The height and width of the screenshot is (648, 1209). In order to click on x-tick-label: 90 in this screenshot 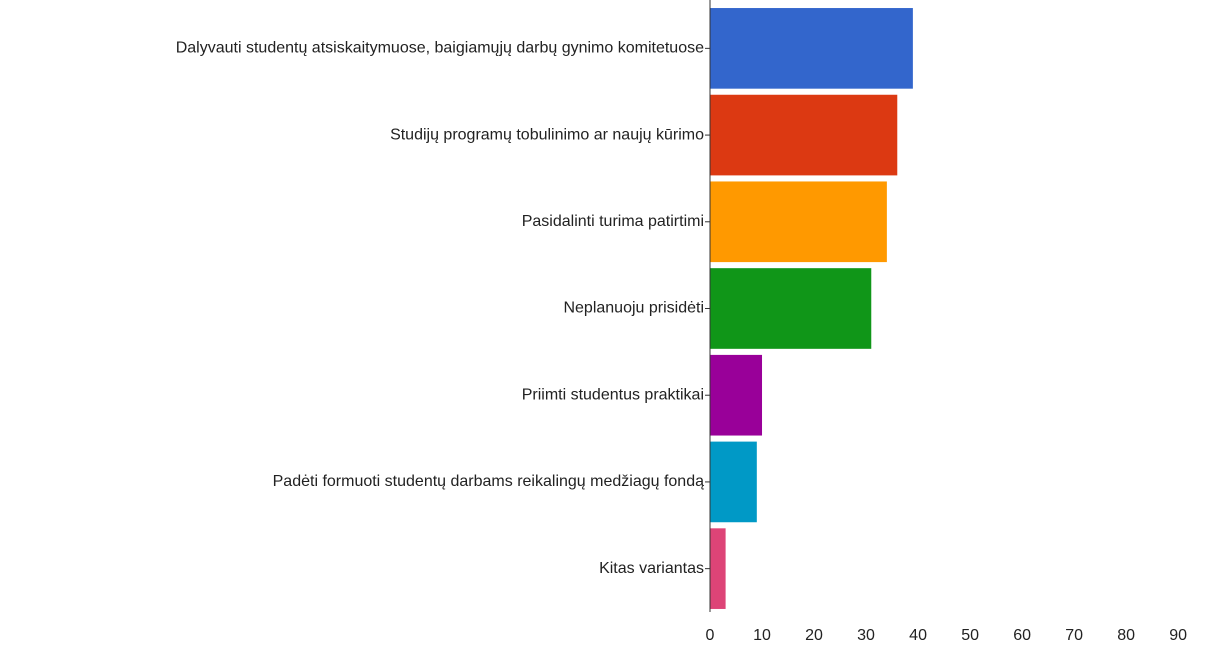, I will do `click(1178, 635)`.